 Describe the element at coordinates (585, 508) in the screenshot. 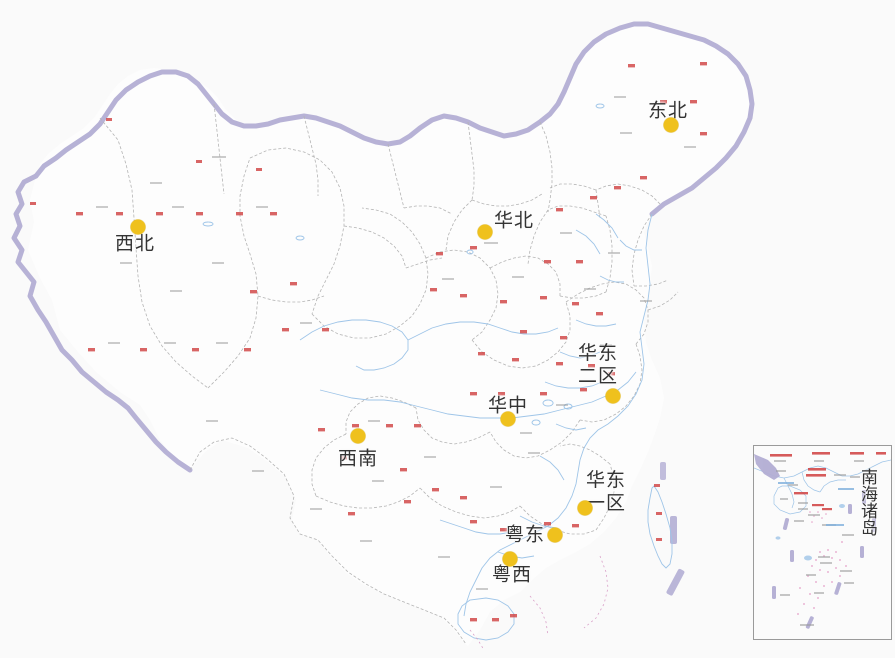

I see `region-node-huadong1` at that location.